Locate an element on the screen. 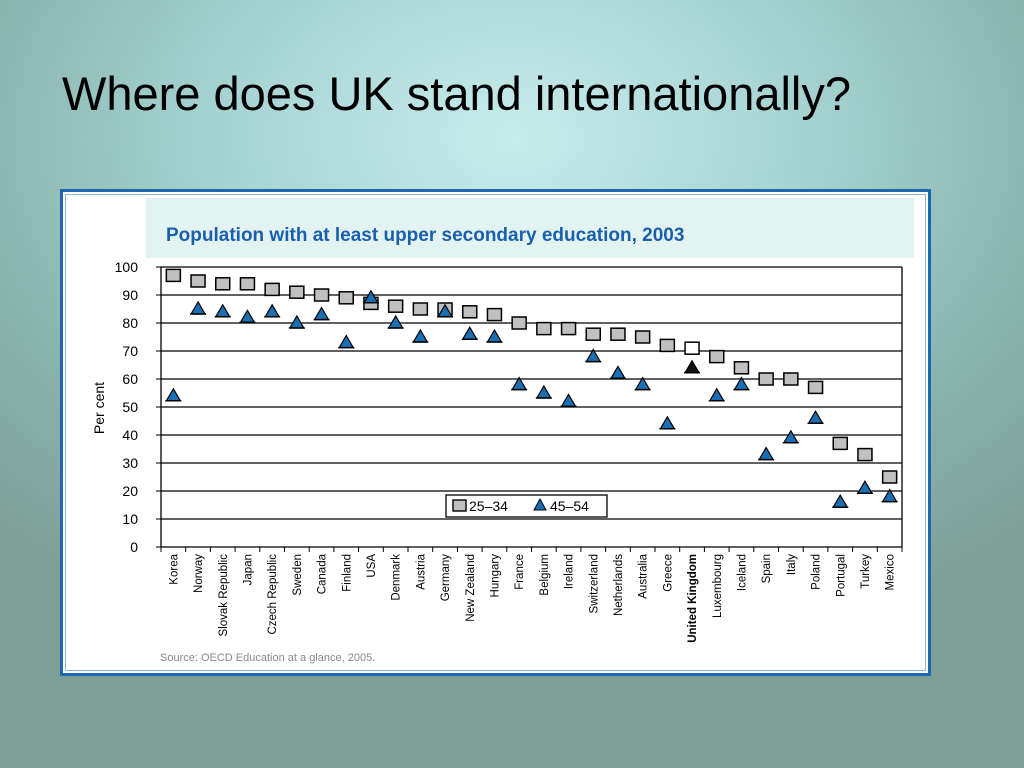  x-tick-label: Slovak Republic is located at coordinates (224, 595).